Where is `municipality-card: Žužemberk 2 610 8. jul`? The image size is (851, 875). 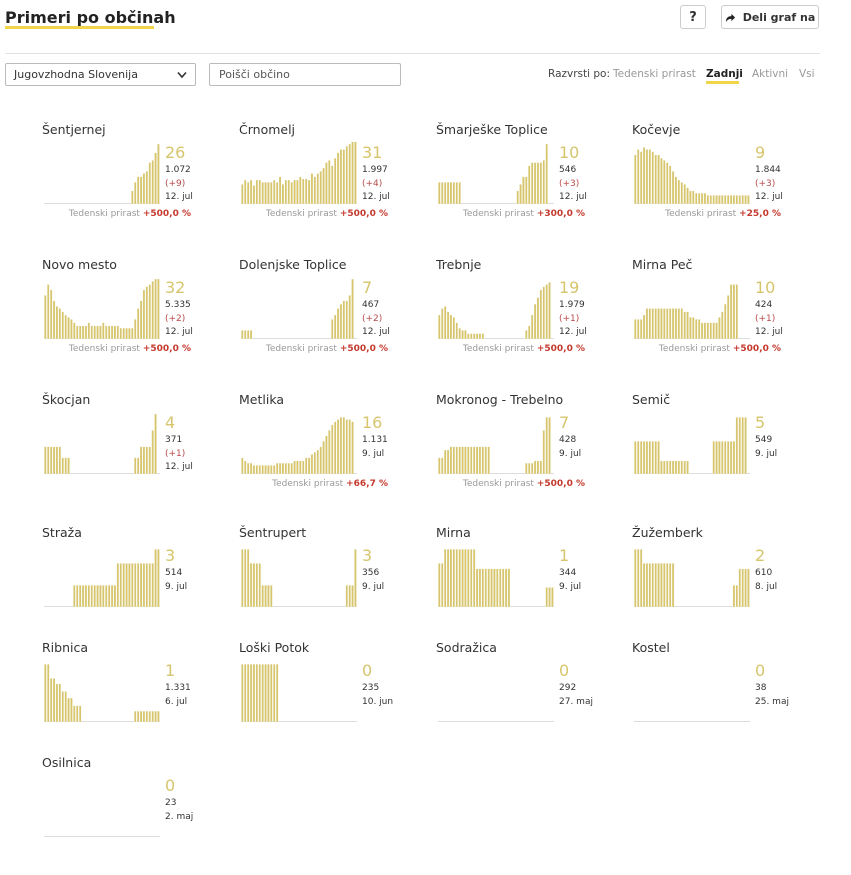
municipality-card: Žužemberk 2 610 8. jul is located at coordinates (724, 585).